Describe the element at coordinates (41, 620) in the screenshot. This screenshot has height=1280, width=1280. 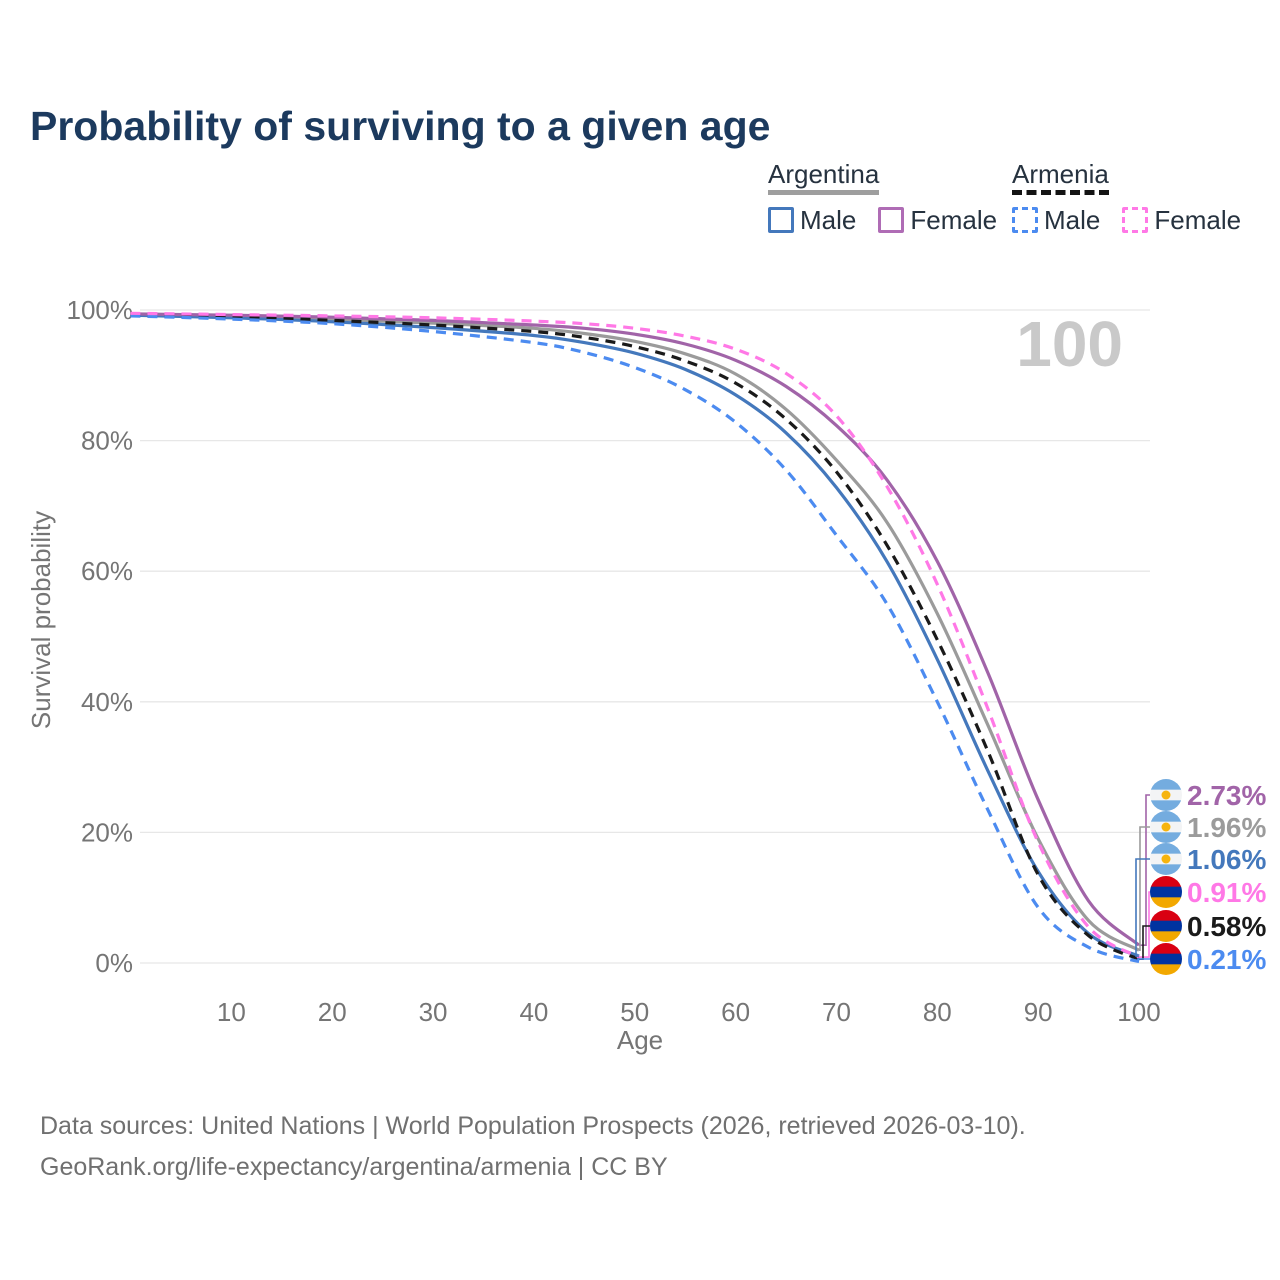
I see `y-axis-title: Survival probability` at that location.